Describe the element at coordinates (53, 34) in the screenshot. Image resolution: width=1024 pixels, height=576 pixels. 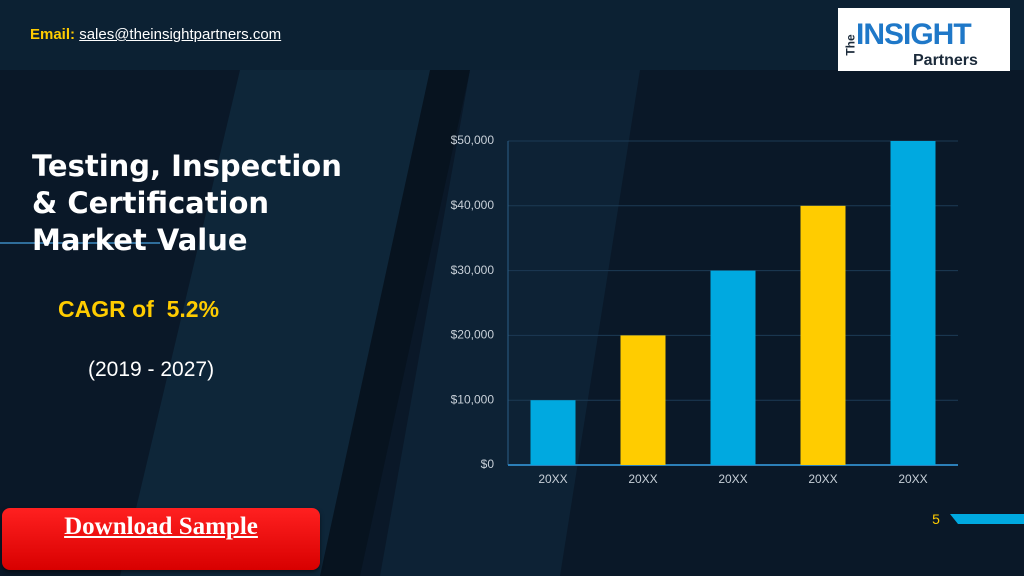
I see `email-label: Email:` at that location.